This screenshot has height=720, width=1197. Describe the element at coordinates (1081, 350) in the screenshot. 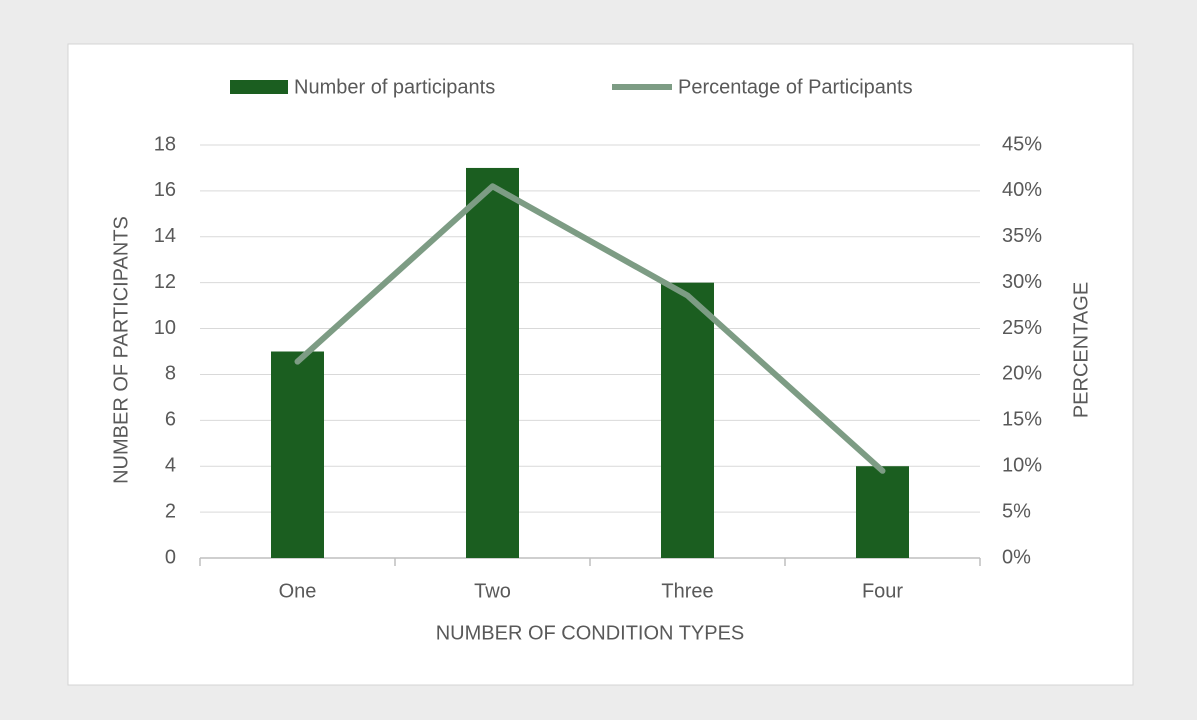

I see `y2-axis-title: PERCENTAGE` at that location.